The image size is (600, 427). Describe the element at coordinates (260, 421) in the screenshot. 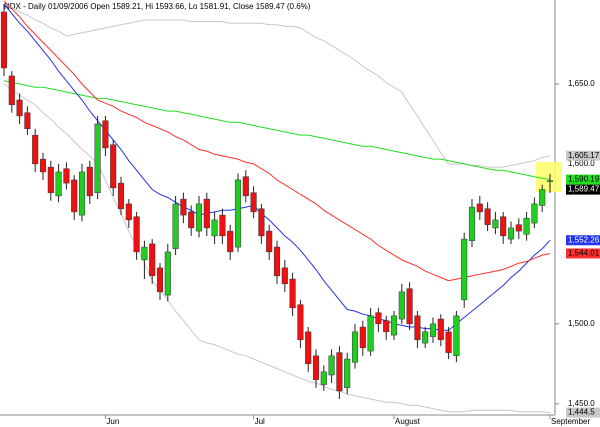

I see `x-tick-label: Jul` at that location.